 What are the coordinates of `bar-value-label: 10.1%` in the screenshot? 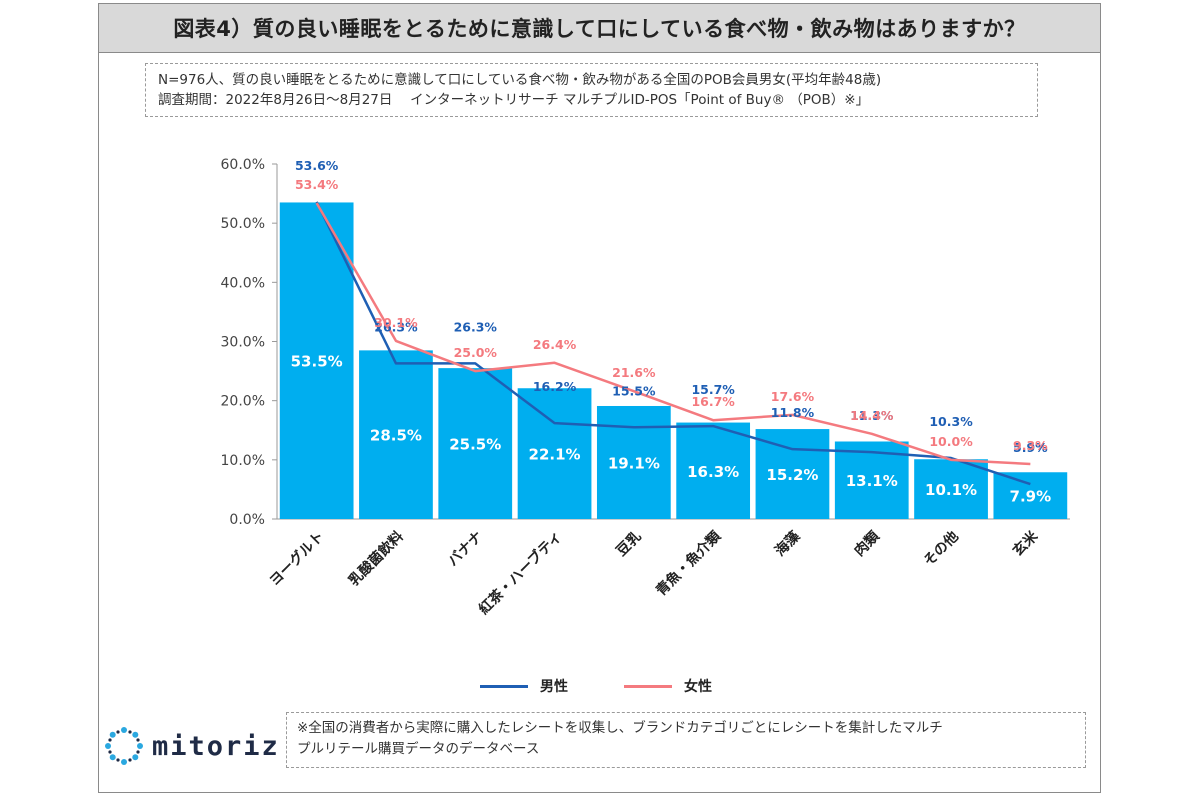 It's located at (951, 490).